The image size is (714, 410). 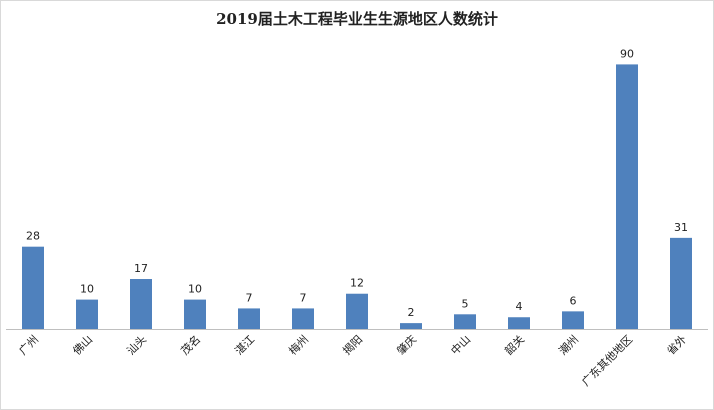 What do you see at coordinates (411, 312) in the screenshot?
I see `data-label: 2` at bounding box center [411, 312].